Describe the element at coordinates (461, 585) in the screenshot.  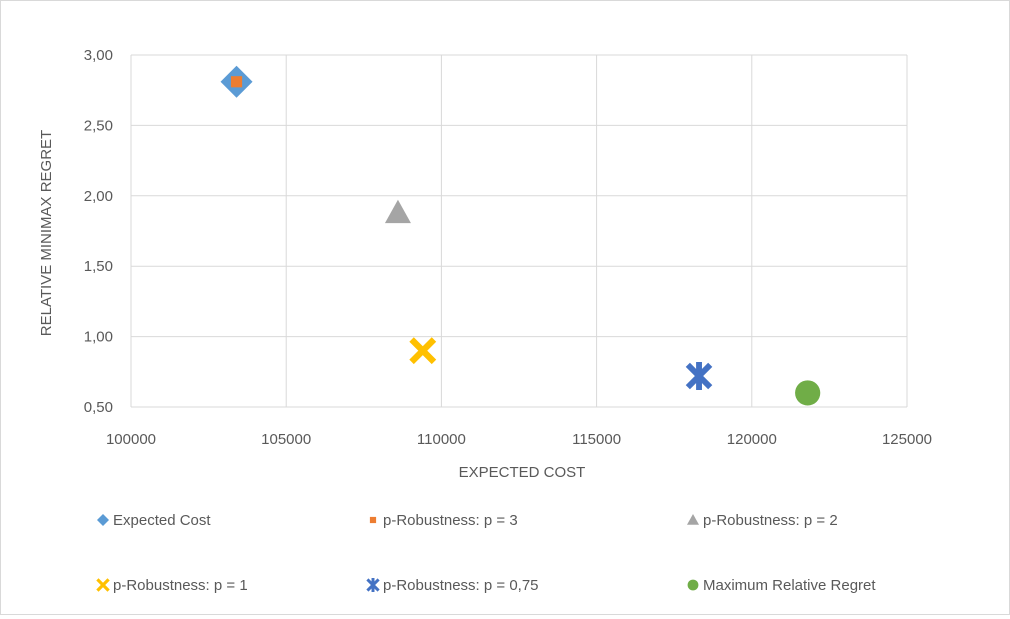
I see `legend-entry-label: p-Robustness: p = 0,75` at that location.